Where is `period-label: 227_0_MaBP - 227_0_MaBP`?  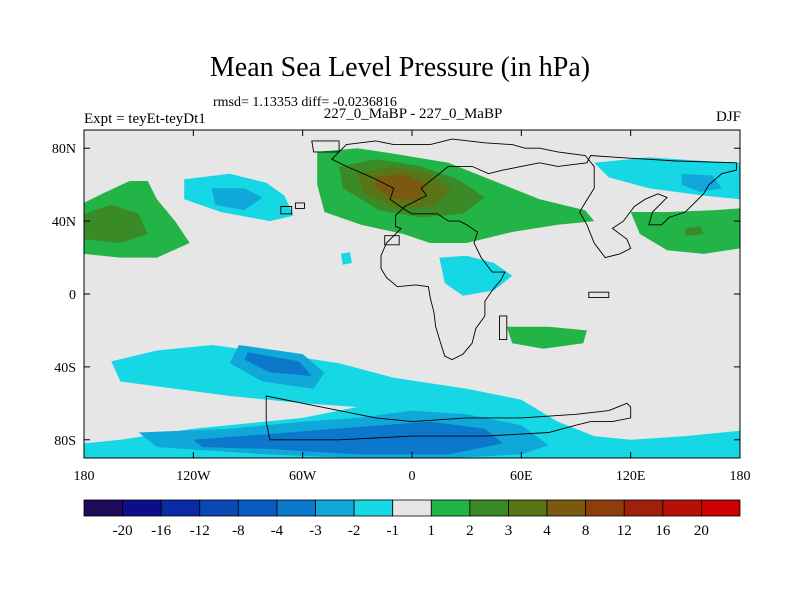
period-label: 227_0_MaBP - 227_0_MaBP is located at coordinates (413, 114).